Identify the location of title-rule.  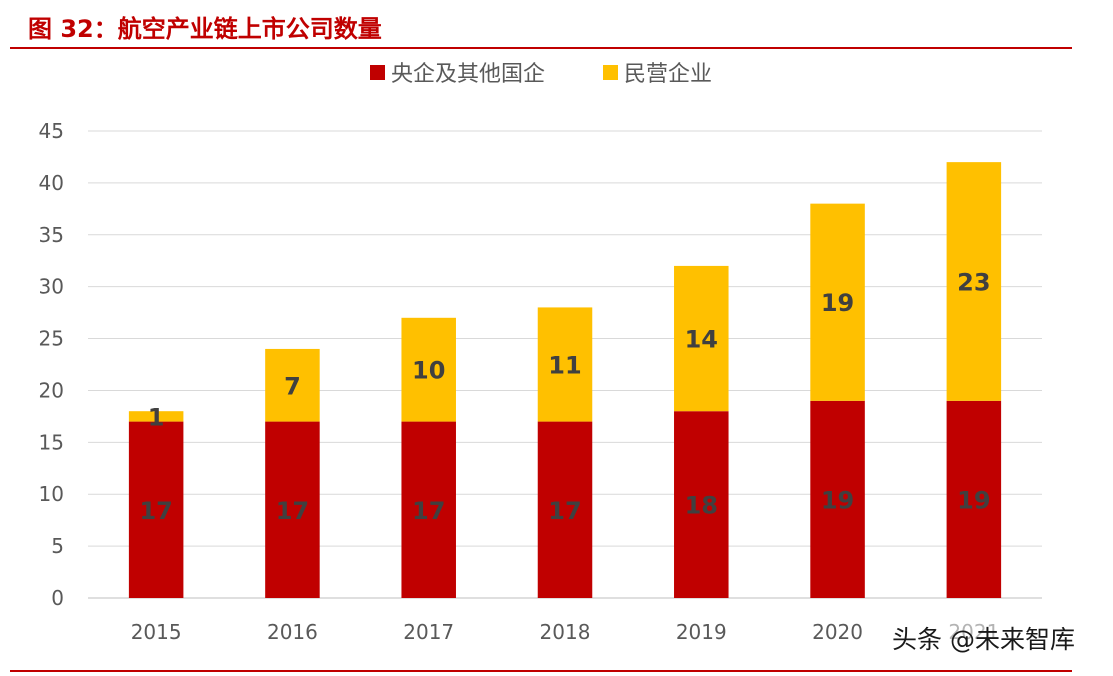
(541, 48).